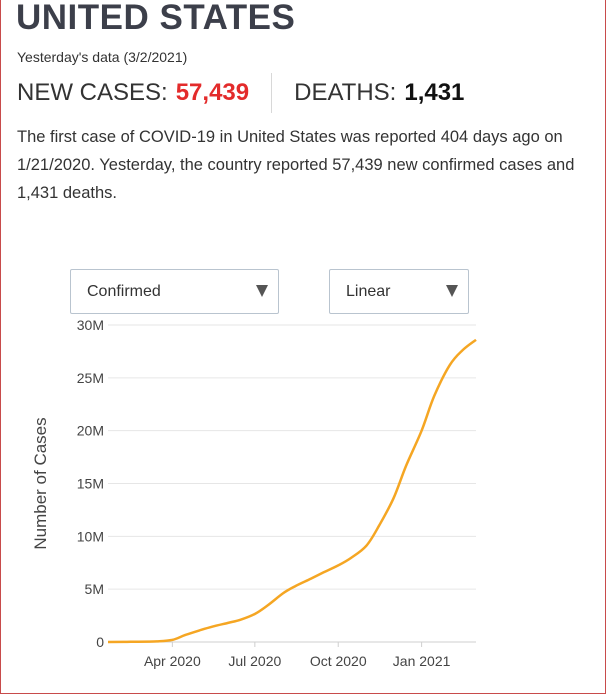 Image resolution: width=606 pixels, height=695 pixels. I want to click on y-axis-label: Number of Cases, so click(40, 483).